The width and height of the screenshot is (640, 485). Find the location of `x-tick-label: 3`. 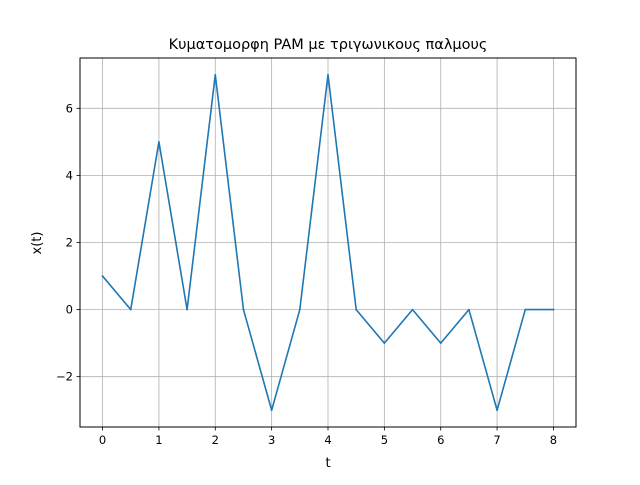

x-tick-label: 3 is located at coordinates (271, 440).